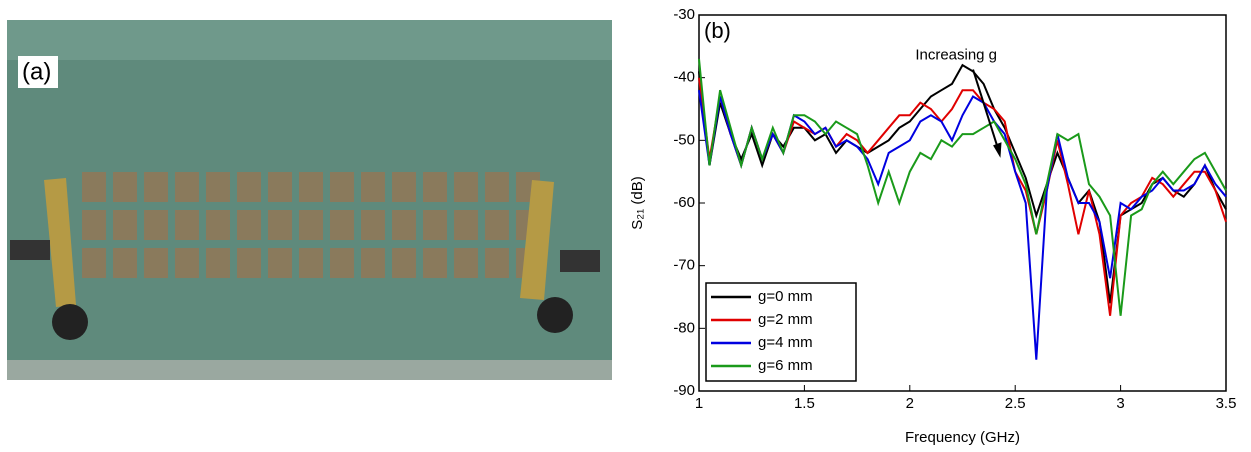 The width and height of the screenshot is (1251, 452). What do you see at coordinates (1015, 403) in the screenshot?
I see `x-tick-label: 2.5` at bounding box center [1015, 403].